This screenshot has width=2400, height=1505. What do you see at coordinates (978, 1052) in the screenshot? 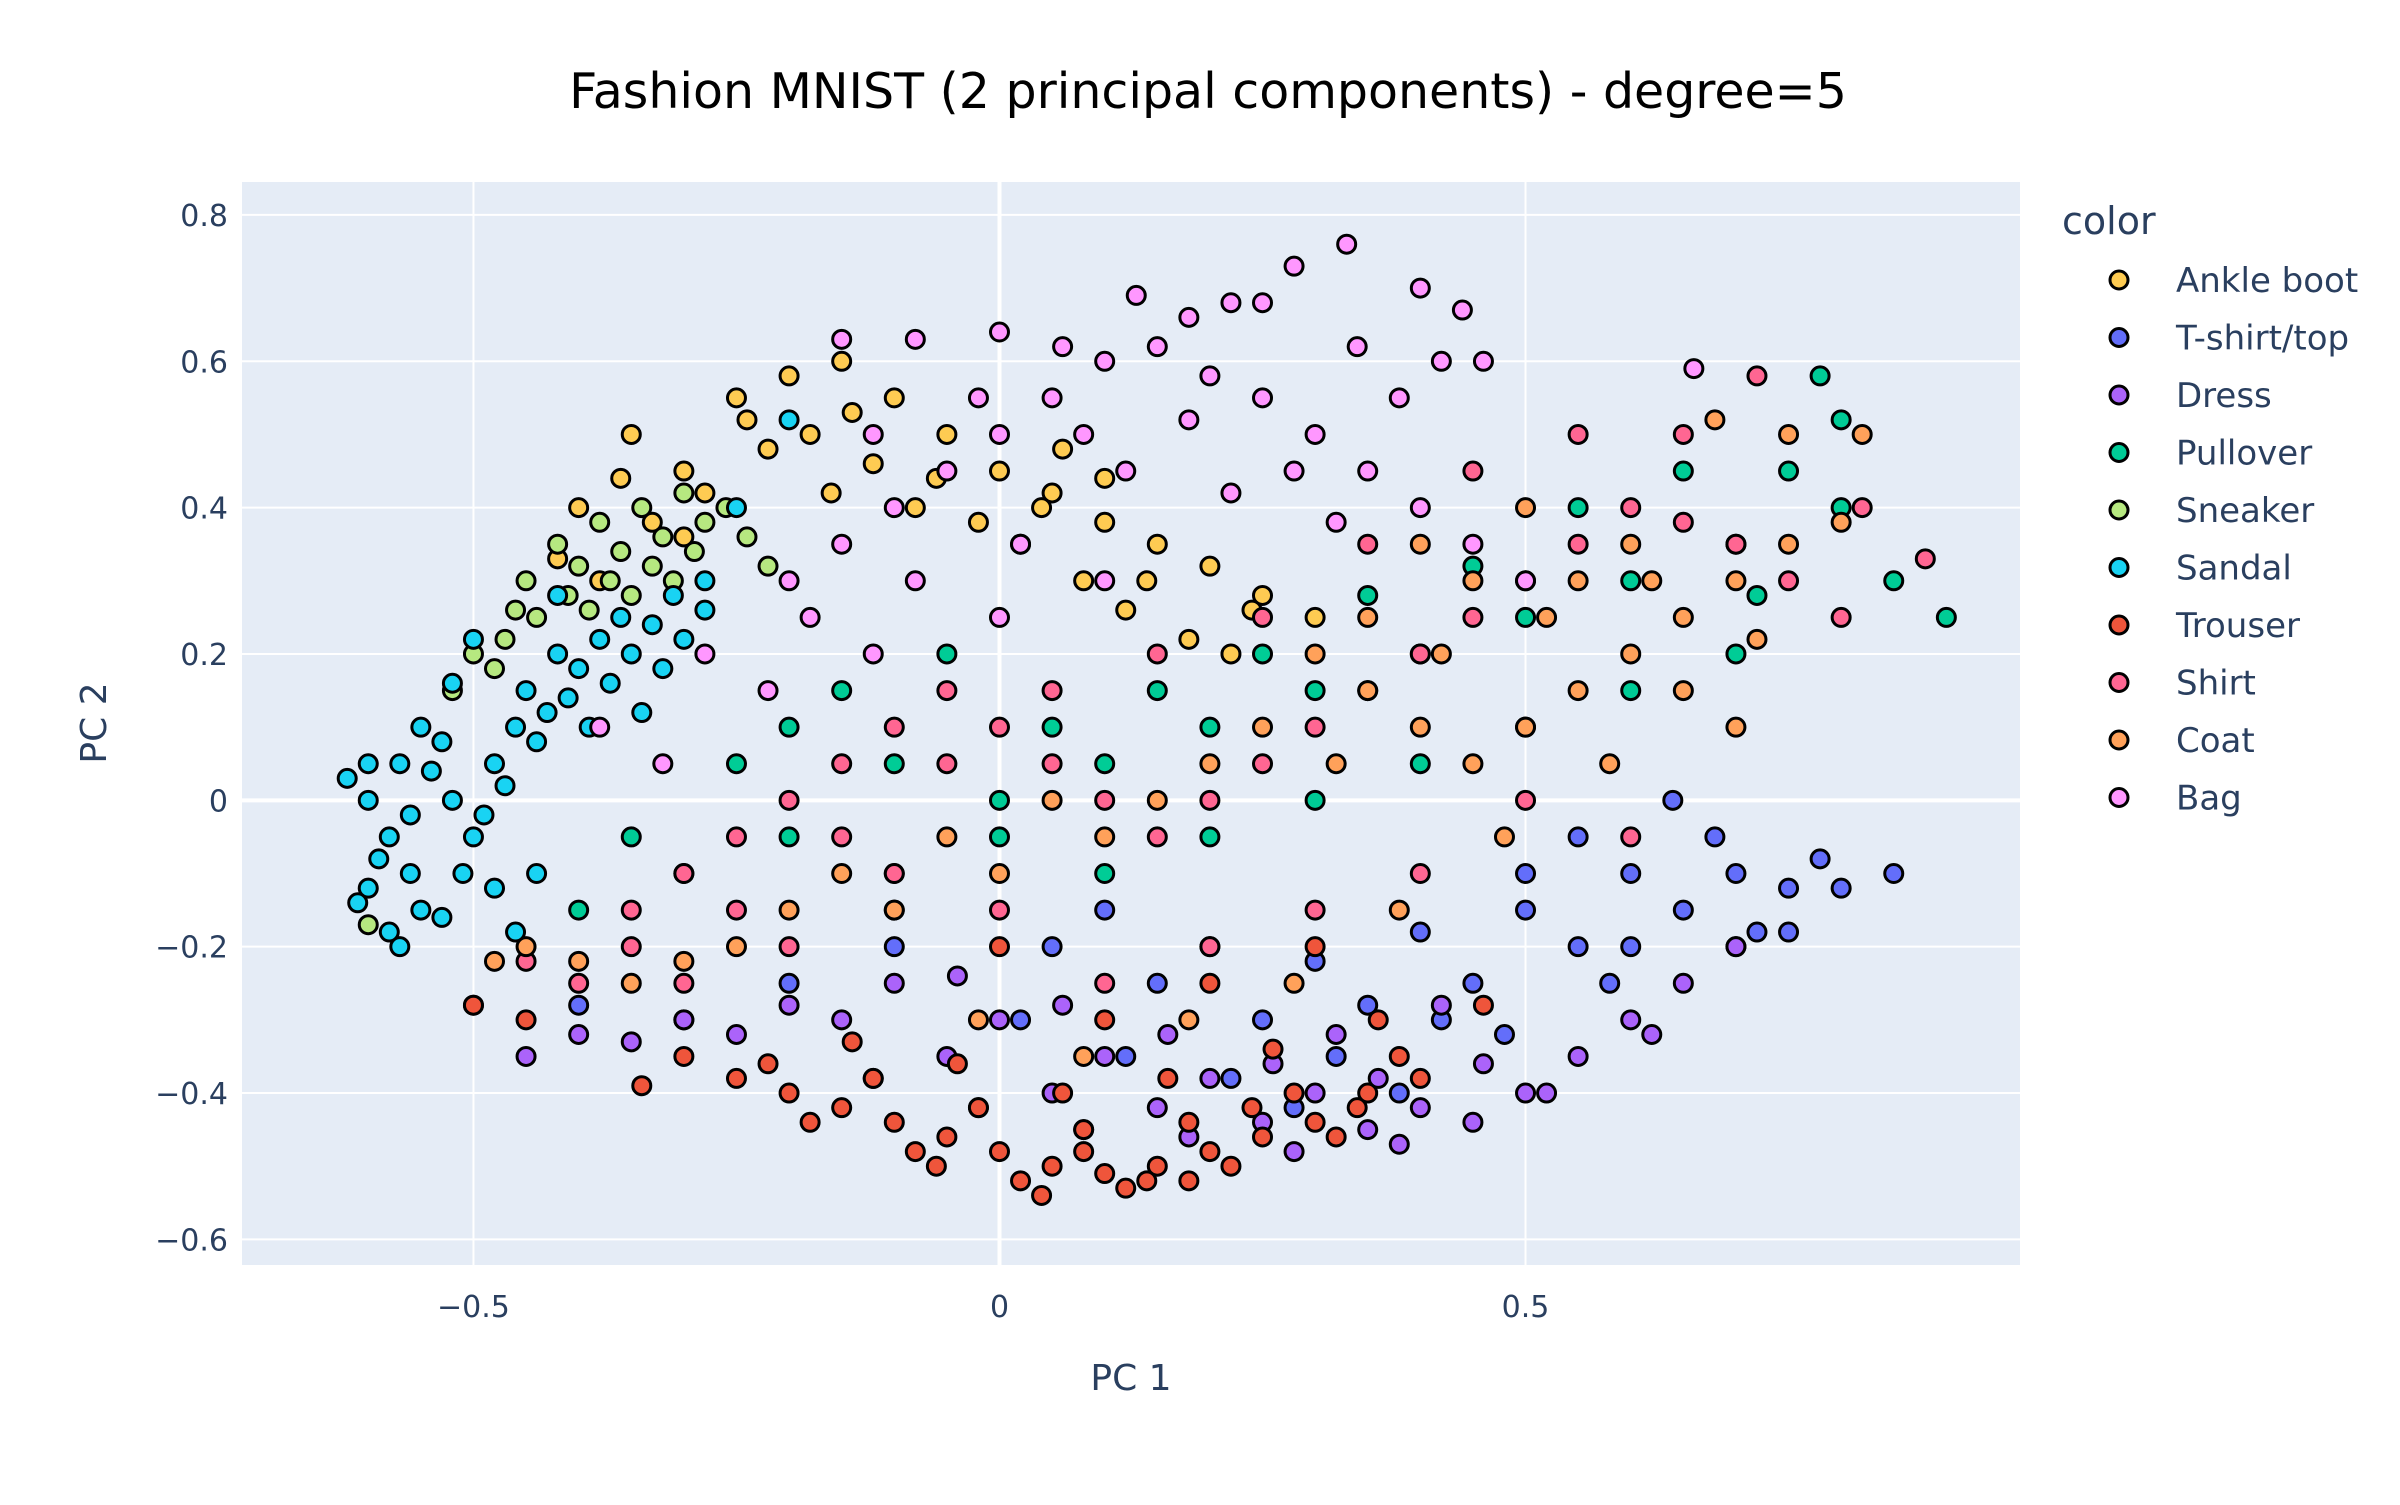
I see `series-trouser` at bounding box center [978, 1052].